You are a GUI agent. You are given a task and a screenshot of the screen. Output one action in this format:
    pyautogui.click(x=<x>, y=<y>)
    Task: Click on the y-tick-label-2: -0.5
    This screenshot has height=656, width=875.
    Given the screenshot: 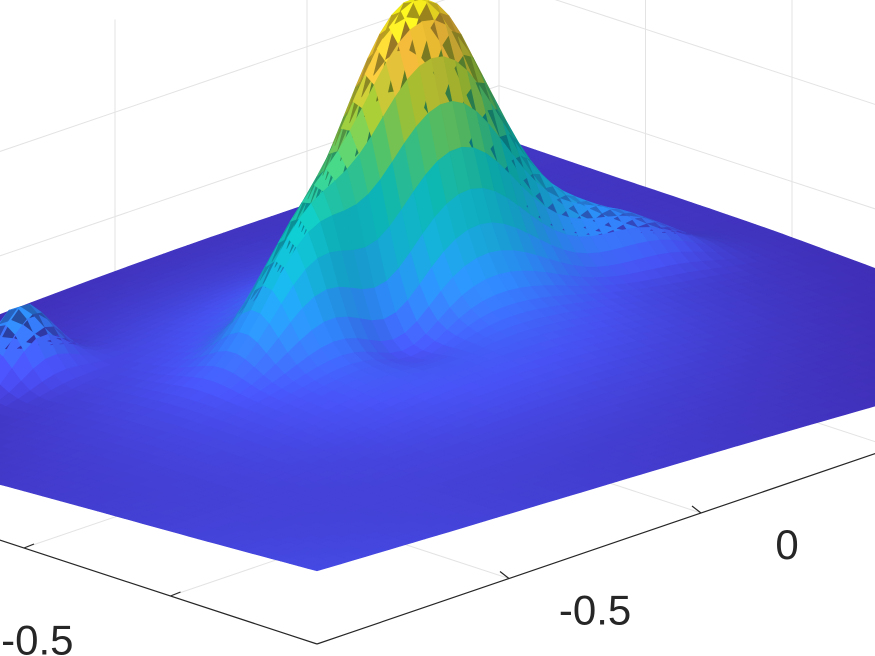 What is the action you would take?
    pyautogui.click(x=37, y=636)
    